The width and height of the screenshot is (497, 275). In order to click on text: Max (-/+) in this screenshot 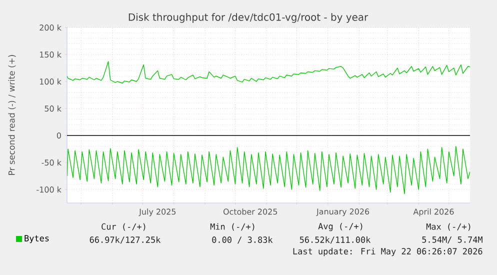, I will do `click(448, 227)`.